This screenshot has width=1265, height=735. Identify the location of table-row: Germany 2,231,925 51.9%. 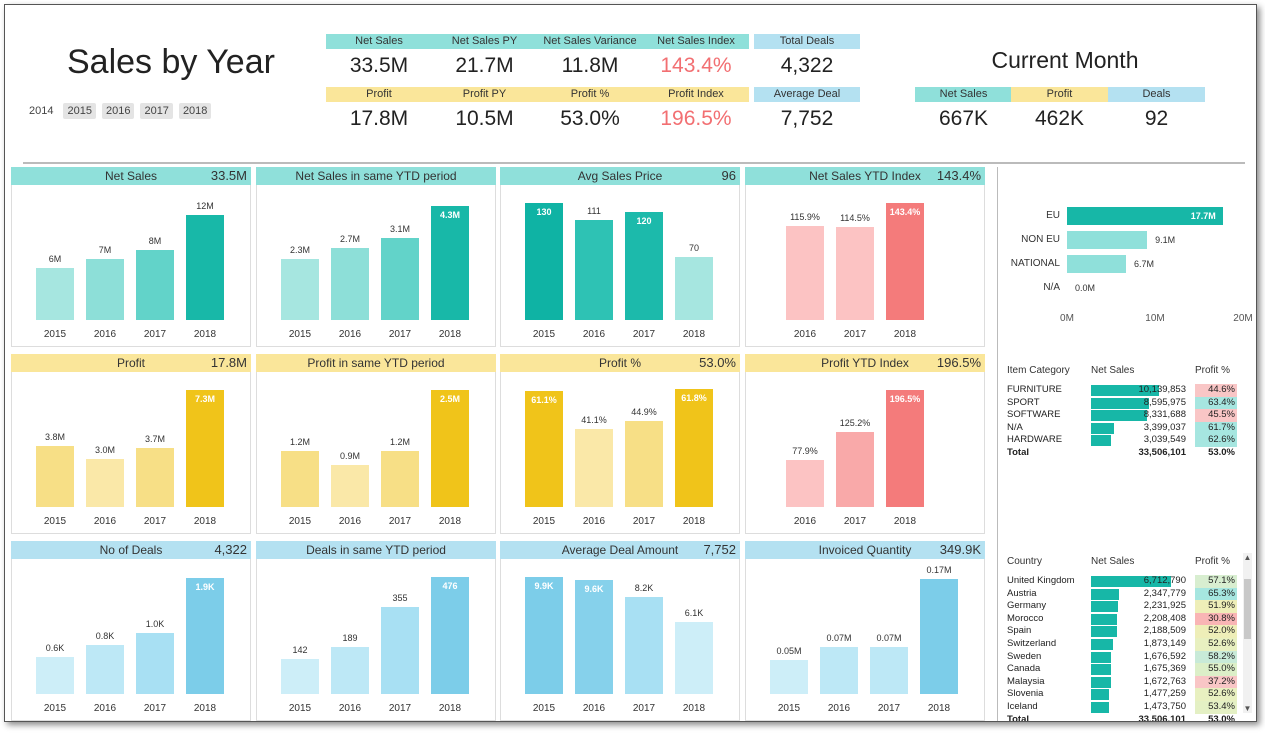
(1123, 606).